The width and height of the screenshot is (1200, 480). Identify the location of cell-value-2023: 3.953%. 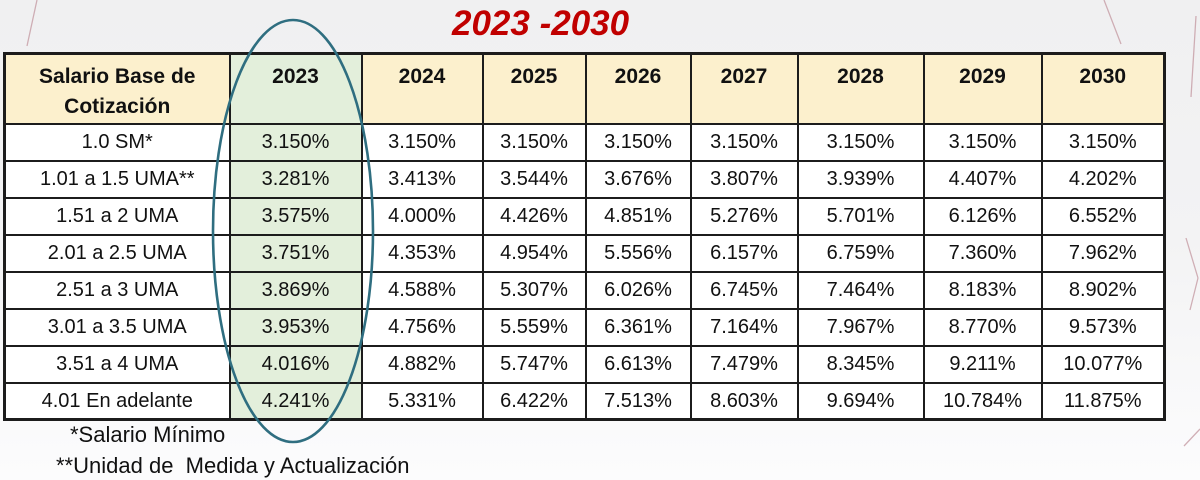
(295, 327).